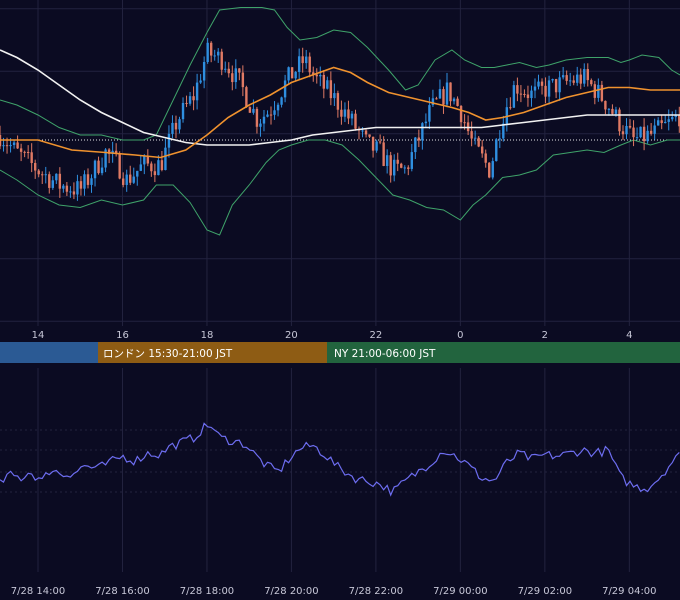 The height and width of the screenshot is (600, 680). I want to click on time-x-tick-label: 7/29 04:00, so click(629, 591).